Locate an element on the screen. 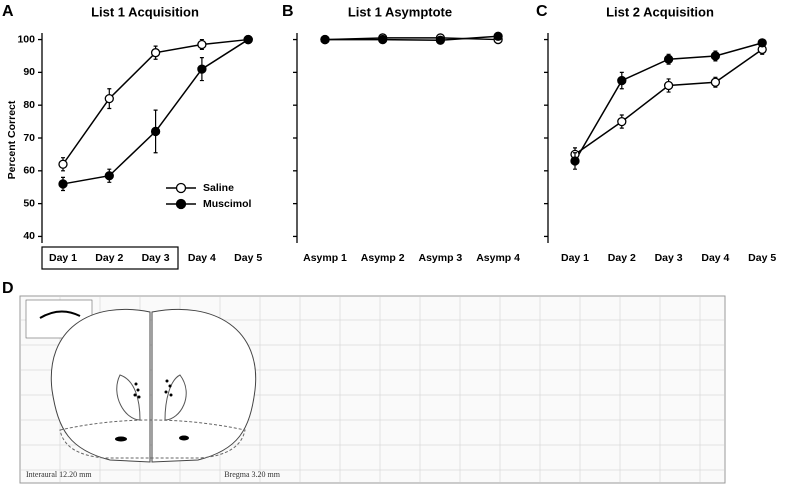 Image resolution: width=786 pixels, height=497 pixels. injection-sites is located at coordinates (152, 410).